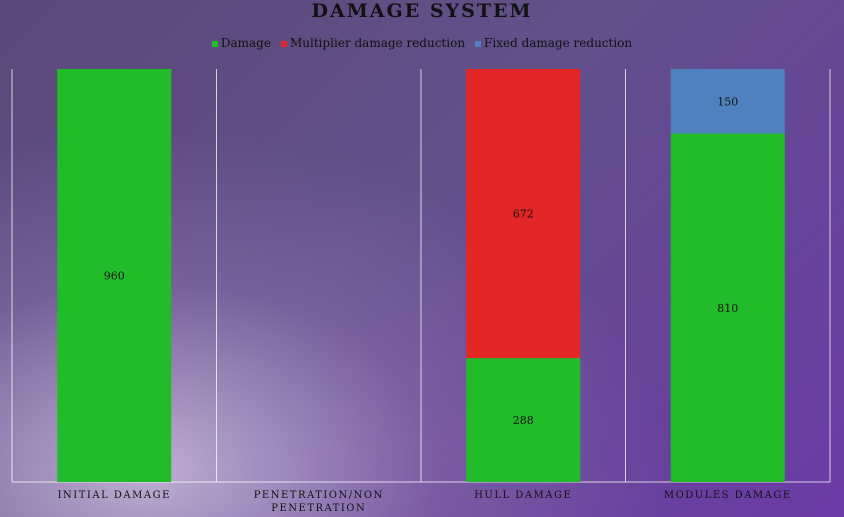 Image resolution: width=844 pixels, height=517 pixels. I want to click on bar-damage-hull-damage, so click(523, 420).